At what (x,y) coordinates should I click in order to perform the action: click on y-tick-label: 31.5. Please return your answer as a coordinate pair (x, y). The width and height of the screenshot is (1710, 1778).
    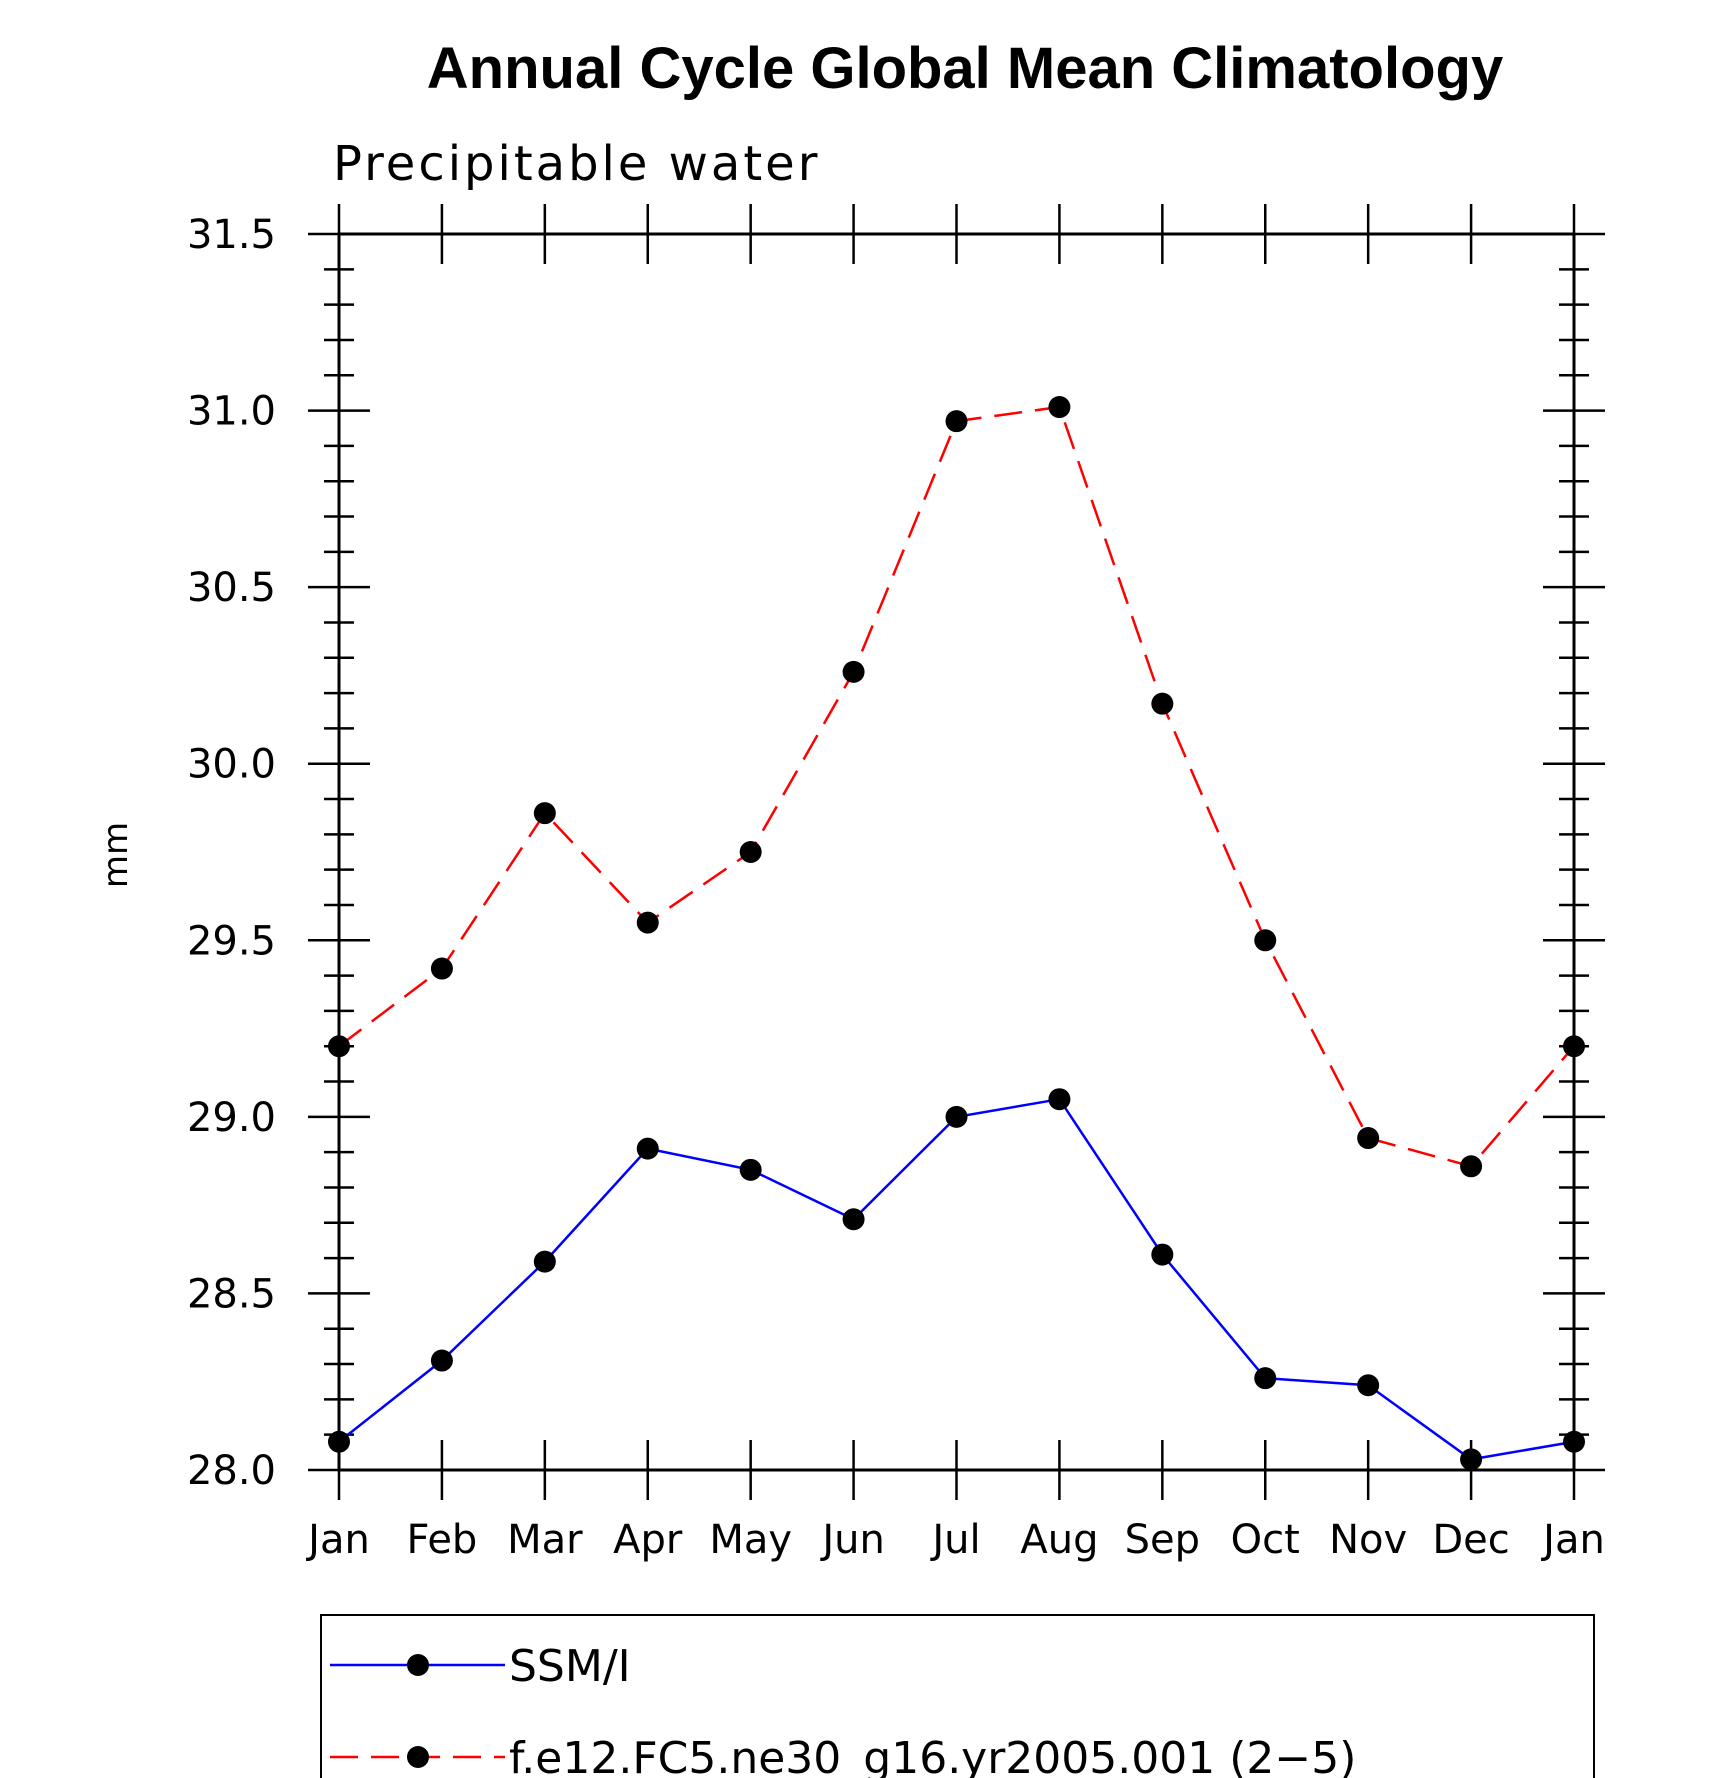
    Looking at the image, I should click on (231, 235).